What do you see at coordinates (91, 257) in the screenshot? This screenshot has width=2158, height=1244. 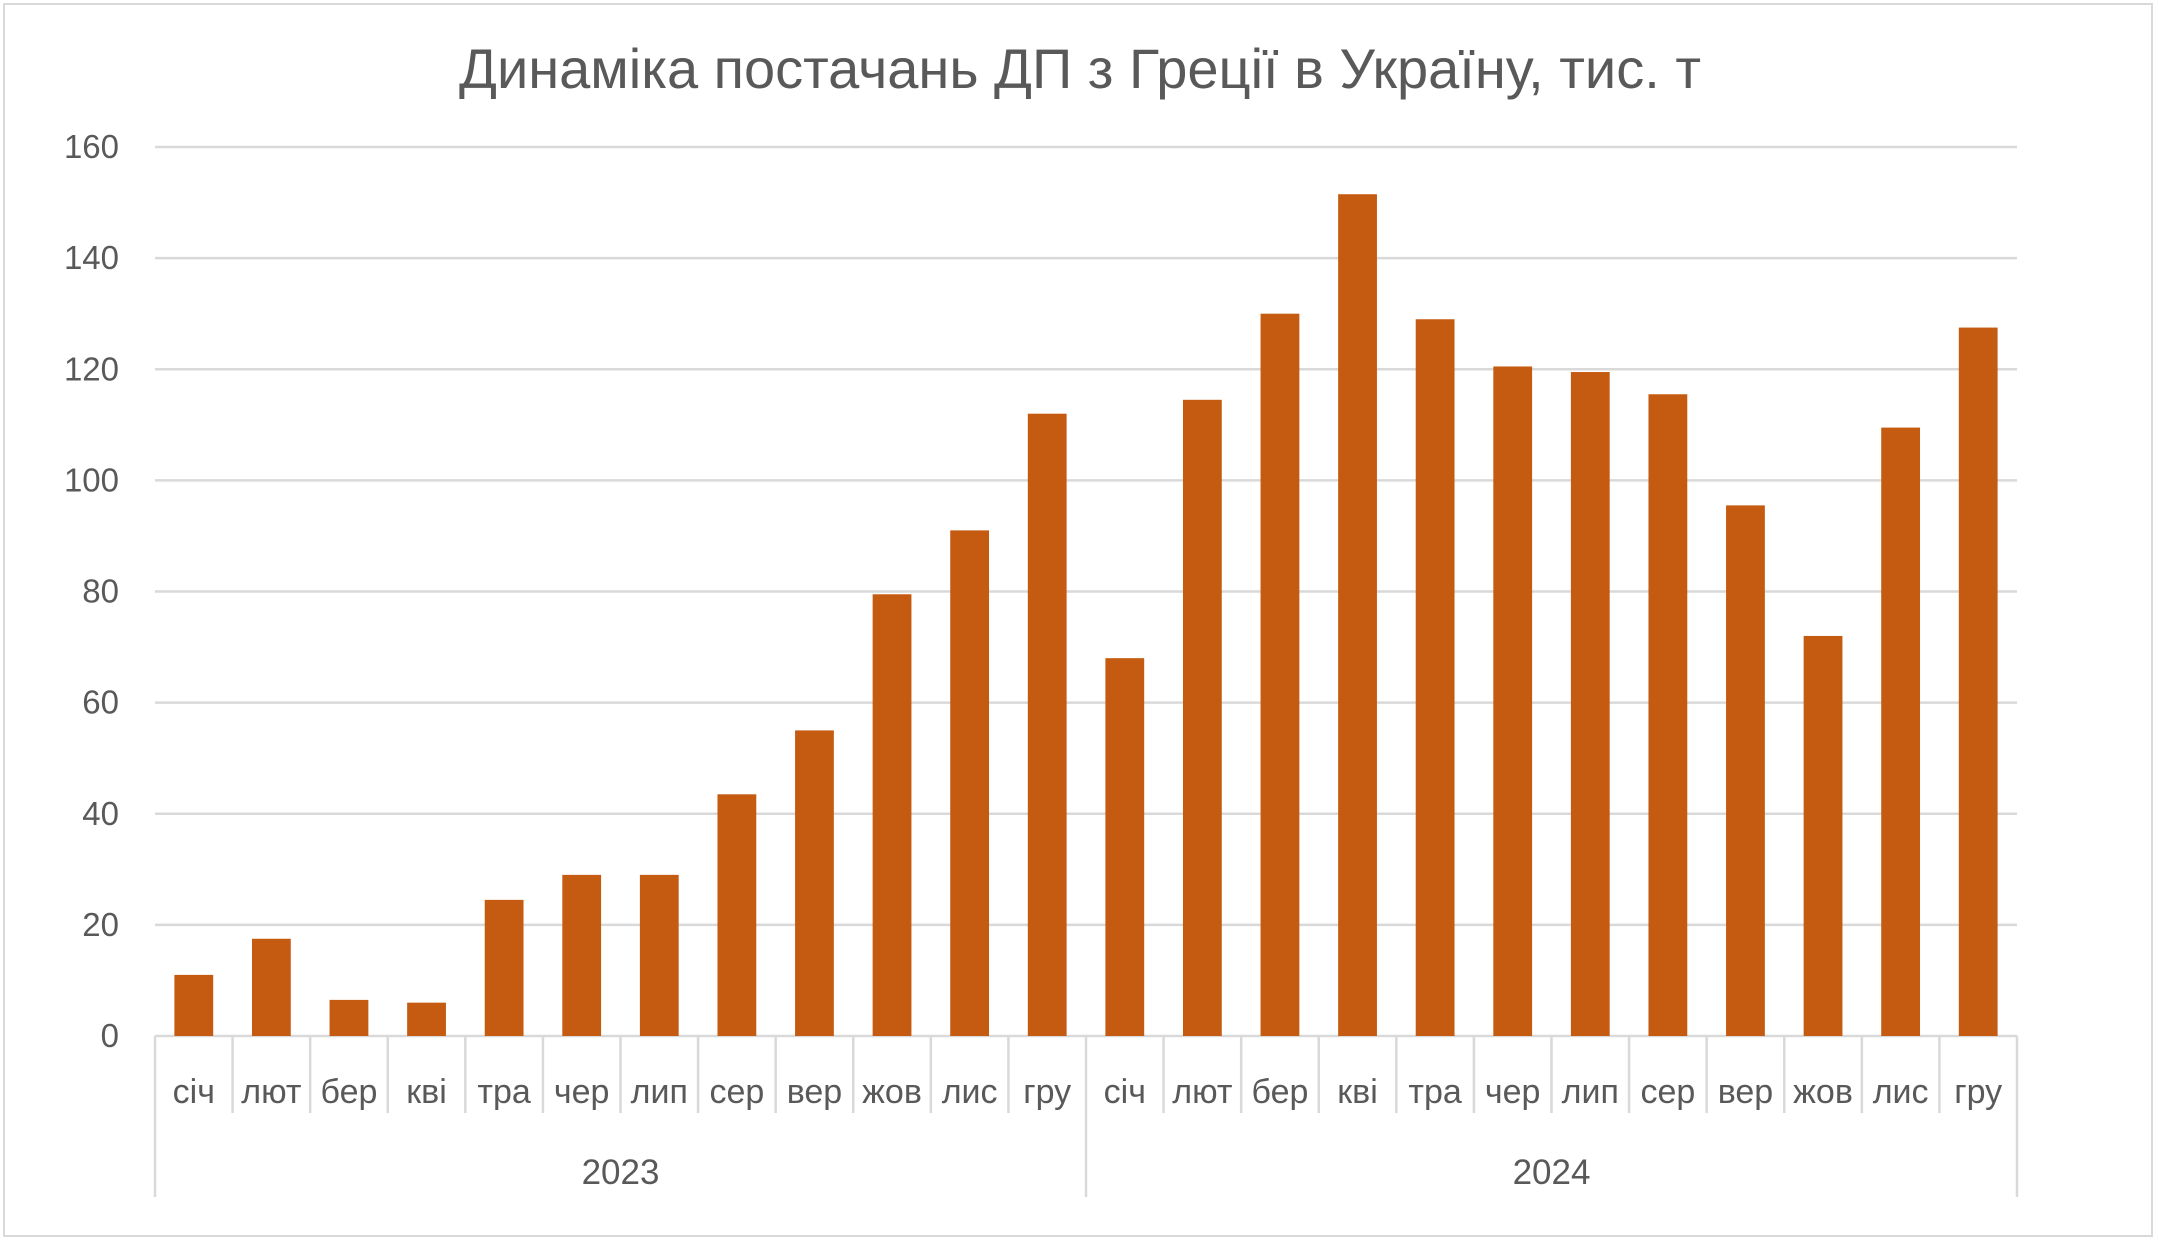 I see `y-tick-label: 140` at bounding box center [91, 257].